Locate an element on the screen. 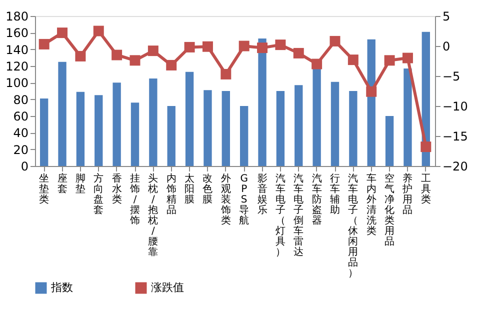  y2-tick-label: 5 is located at coordinates (446, 17).